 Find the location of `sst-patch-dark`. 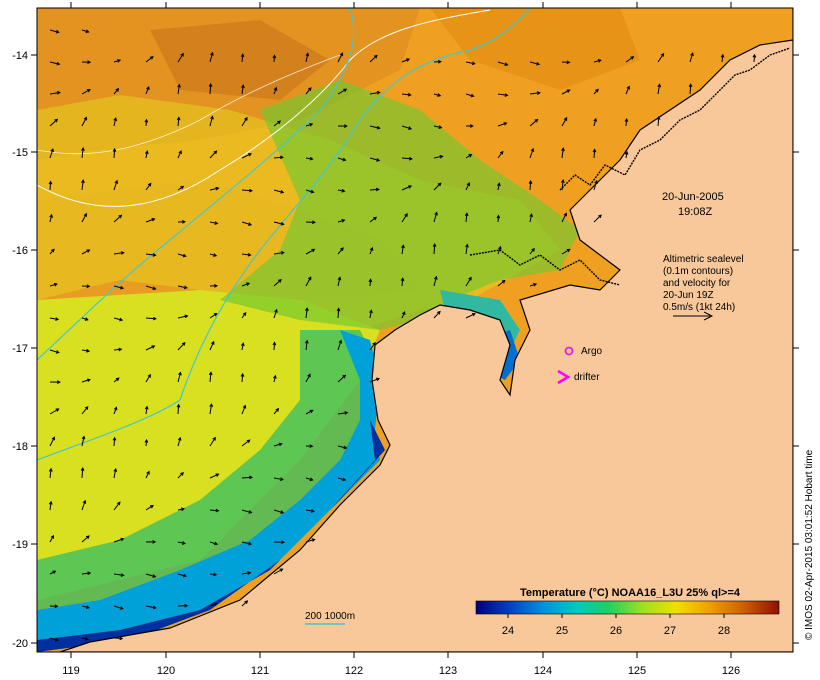

sst-patch-dark is located at coordinates (240, 60).